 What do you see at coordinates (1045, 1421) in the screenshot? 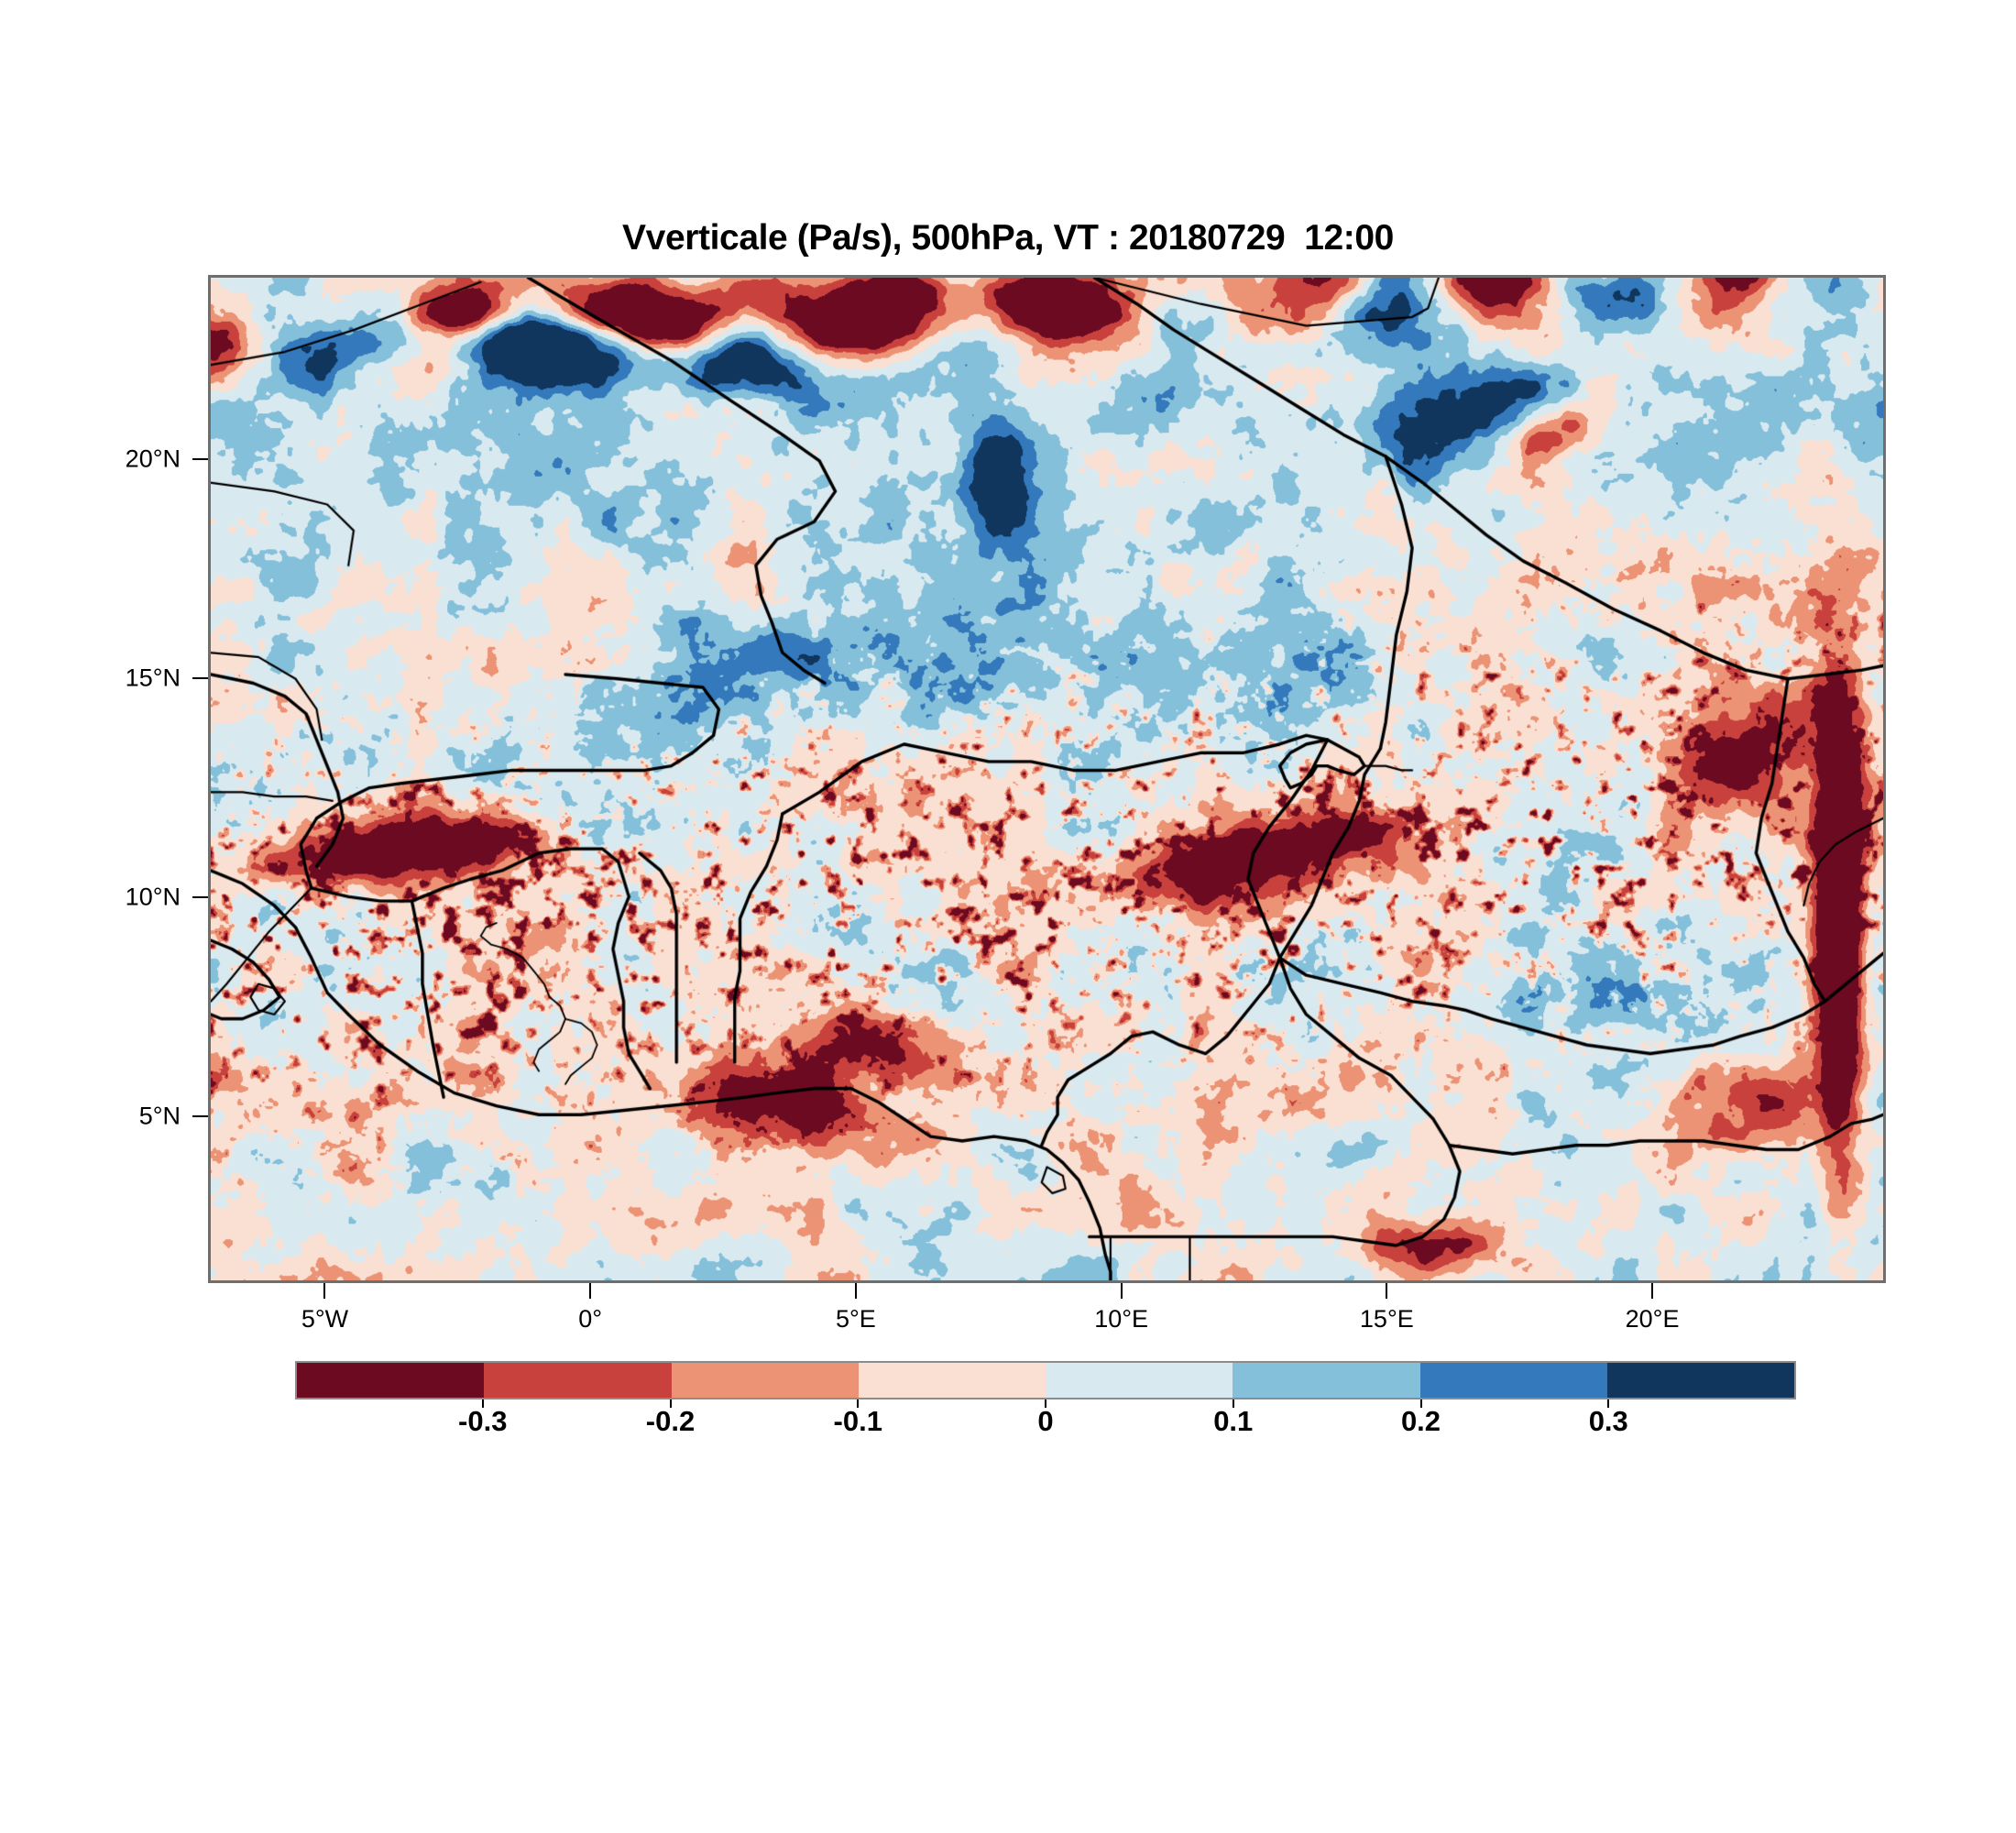
I see `colorbar-label-3: 0` at bounding box center [1045, 1421].